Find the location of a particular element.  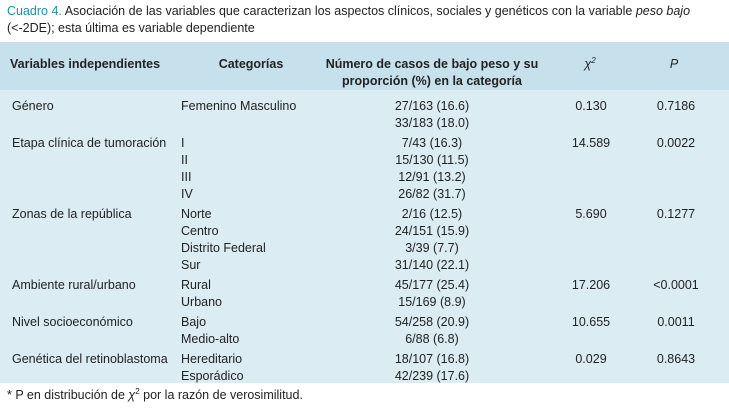

row-category: I is located at coordinates (183, 143).